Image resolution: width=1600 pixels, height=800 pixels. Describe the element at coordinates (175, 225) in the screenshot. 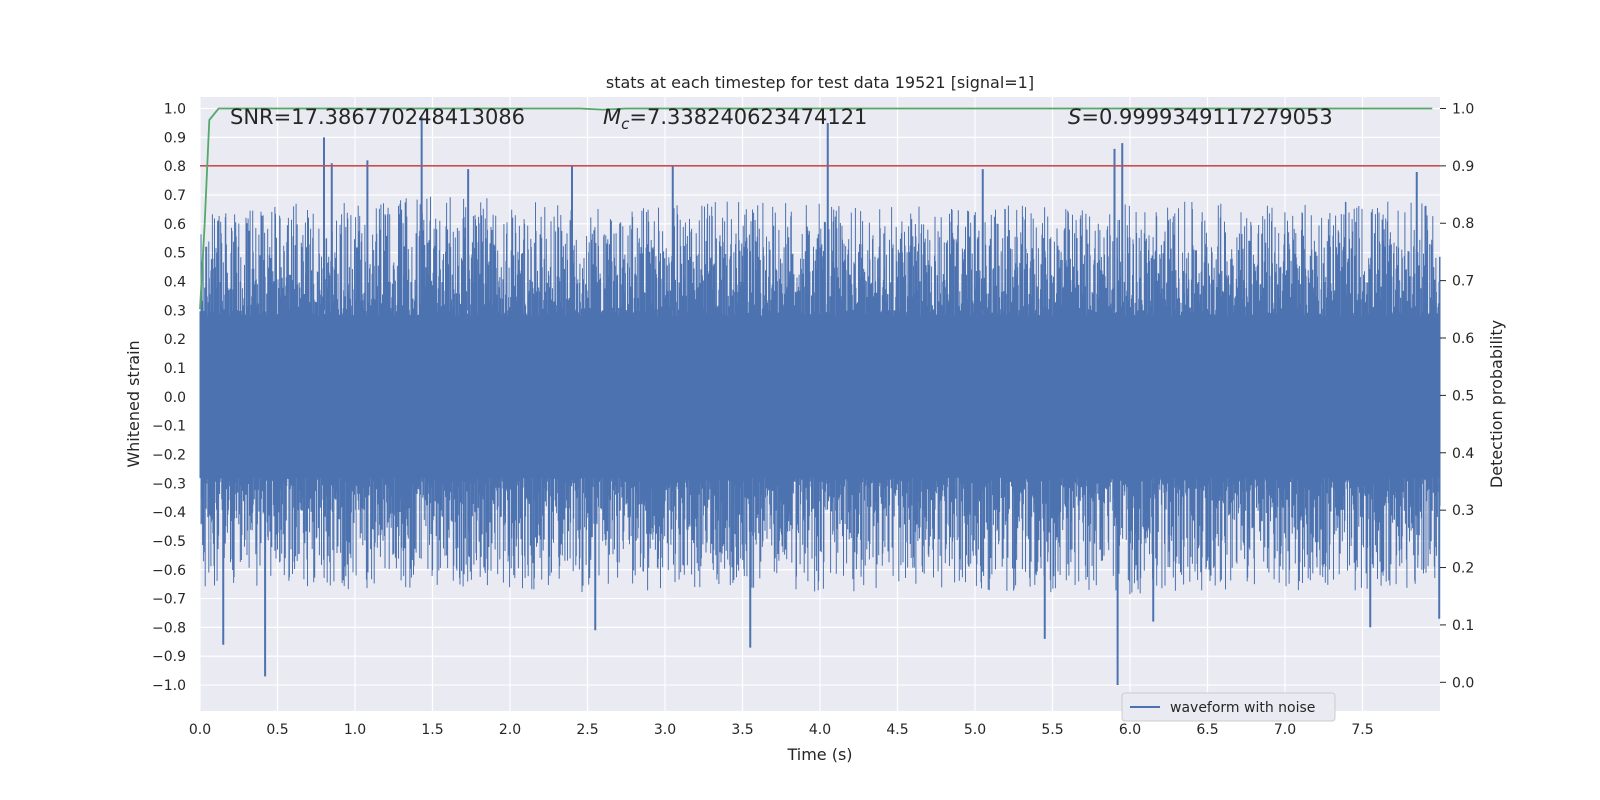

I see `y-left-tick-label: 0.6` at that location.